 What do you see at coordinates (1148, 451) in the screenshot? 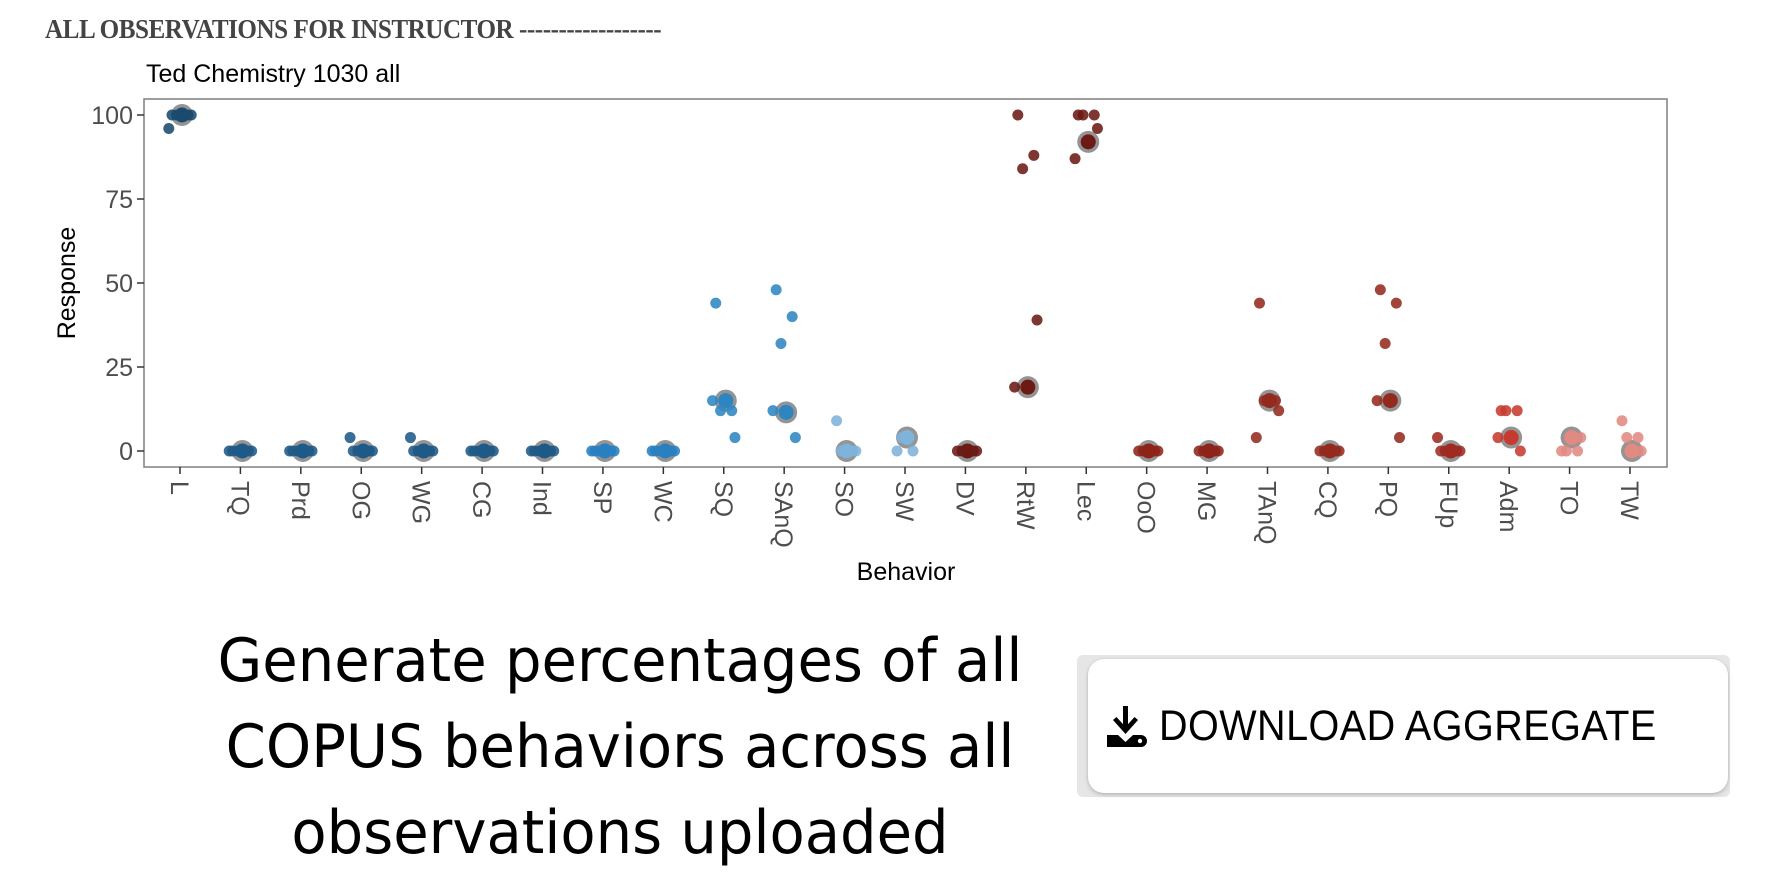
I see `category-group-ooo` at bounding box center [1148, 451].